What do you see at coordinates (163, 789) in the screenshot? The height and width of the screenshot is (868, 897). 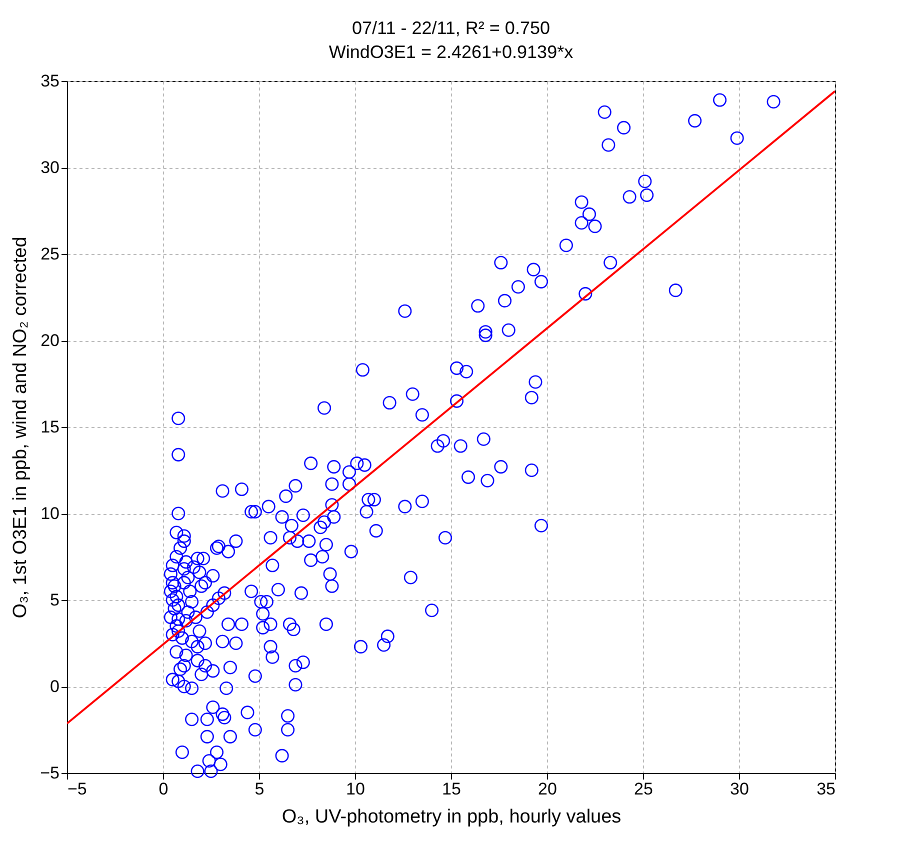 I see `x-tick-label: 0` at bounding box center [163, 789].